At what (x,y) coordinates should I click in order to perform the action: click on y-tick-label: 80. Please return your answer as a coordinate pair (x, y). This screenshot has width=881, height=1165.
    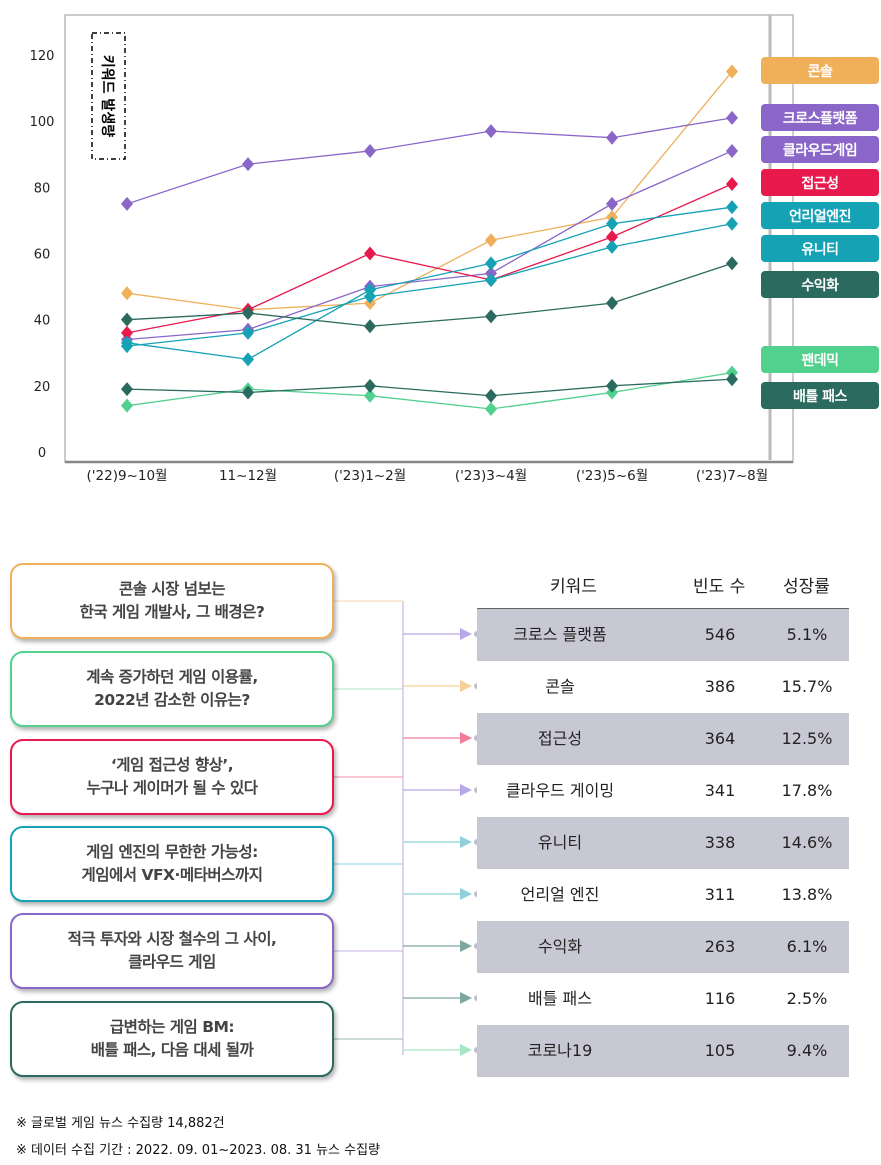
    Looking at the image, I should click on (42, 188).